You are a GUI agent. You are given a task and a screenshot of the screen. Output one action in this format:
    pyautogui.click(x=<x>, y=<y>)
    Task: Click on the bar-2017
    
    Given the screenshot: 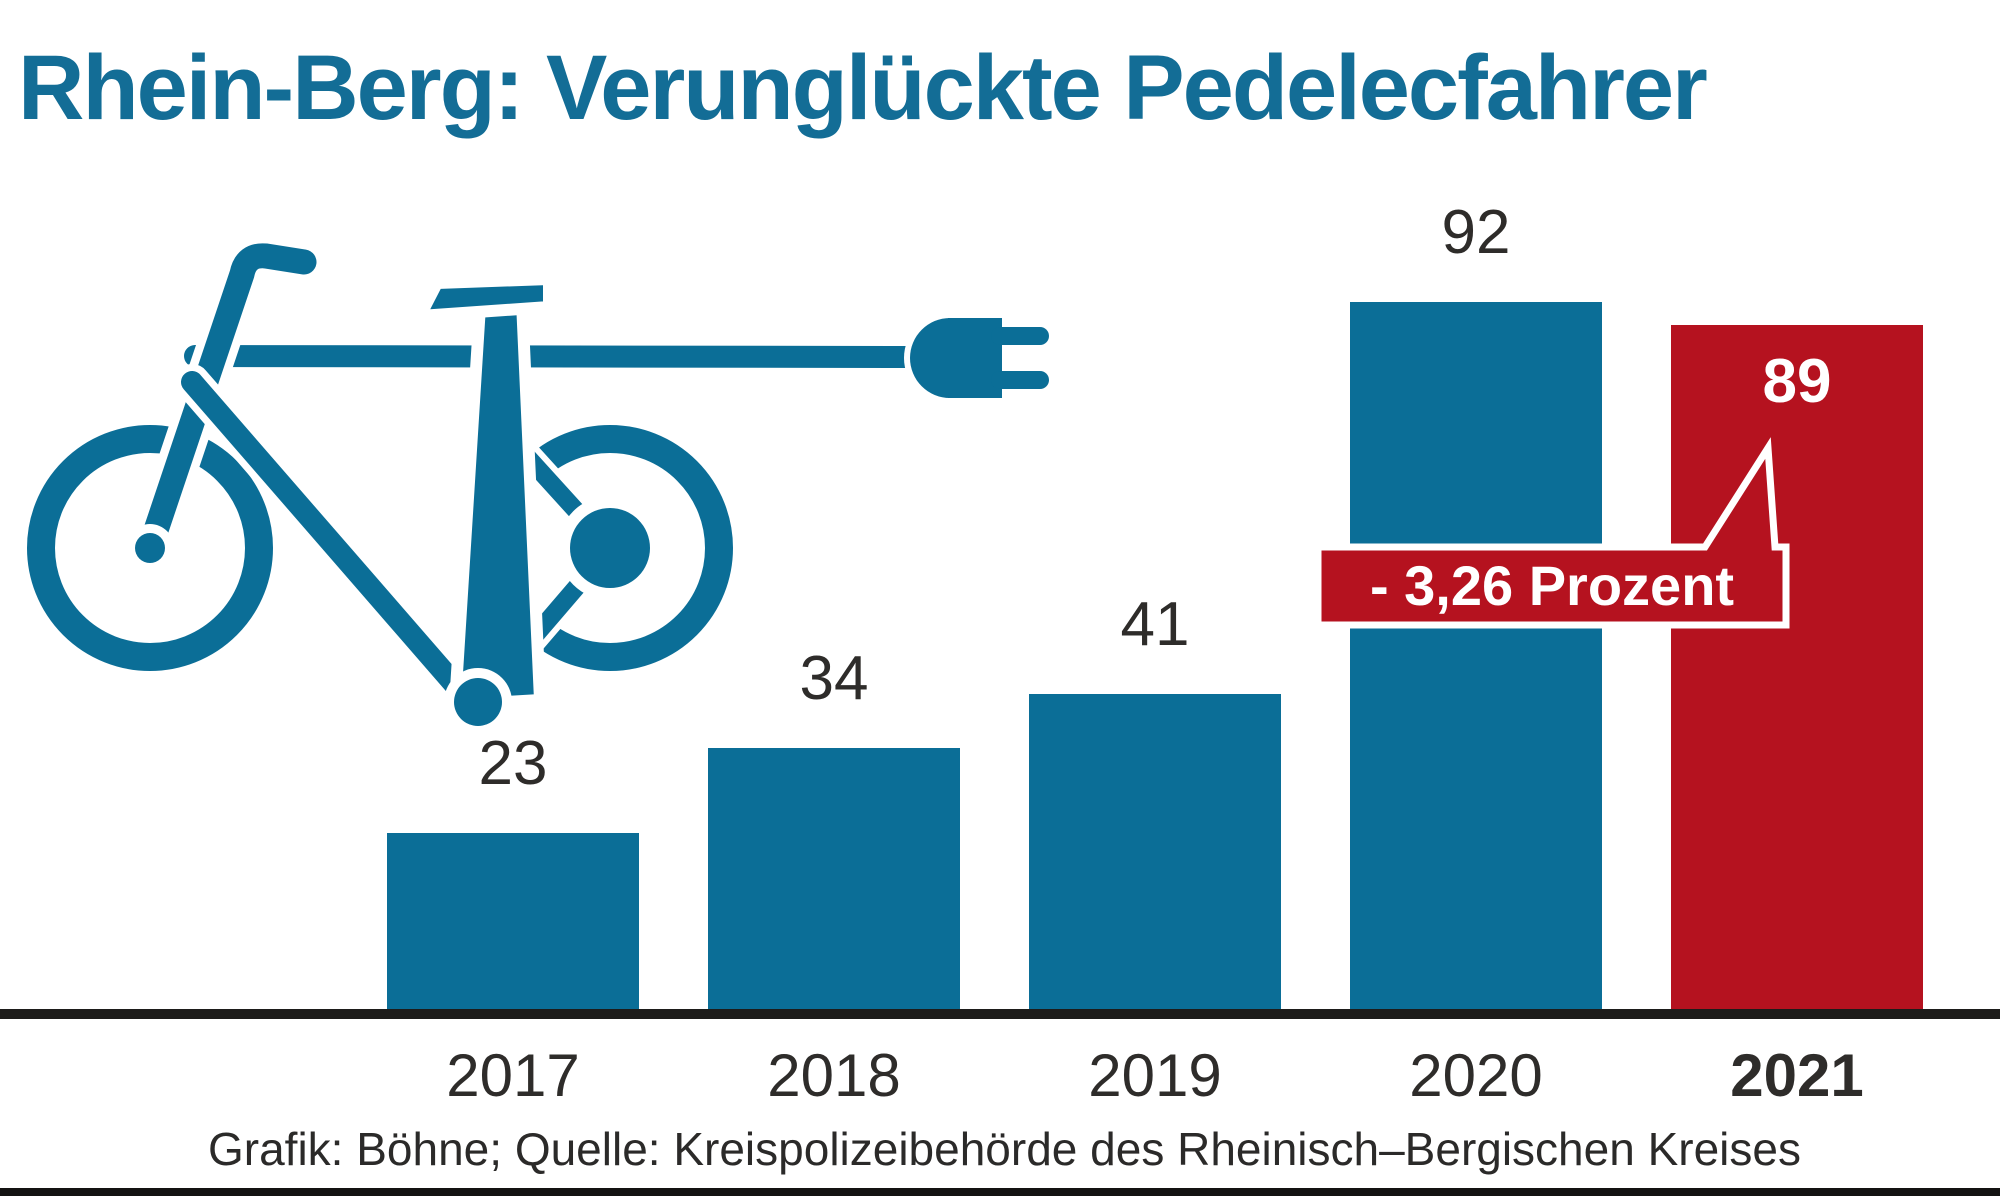 What is the action you would take?
    pyautogui.click(x=513, y=921)
    